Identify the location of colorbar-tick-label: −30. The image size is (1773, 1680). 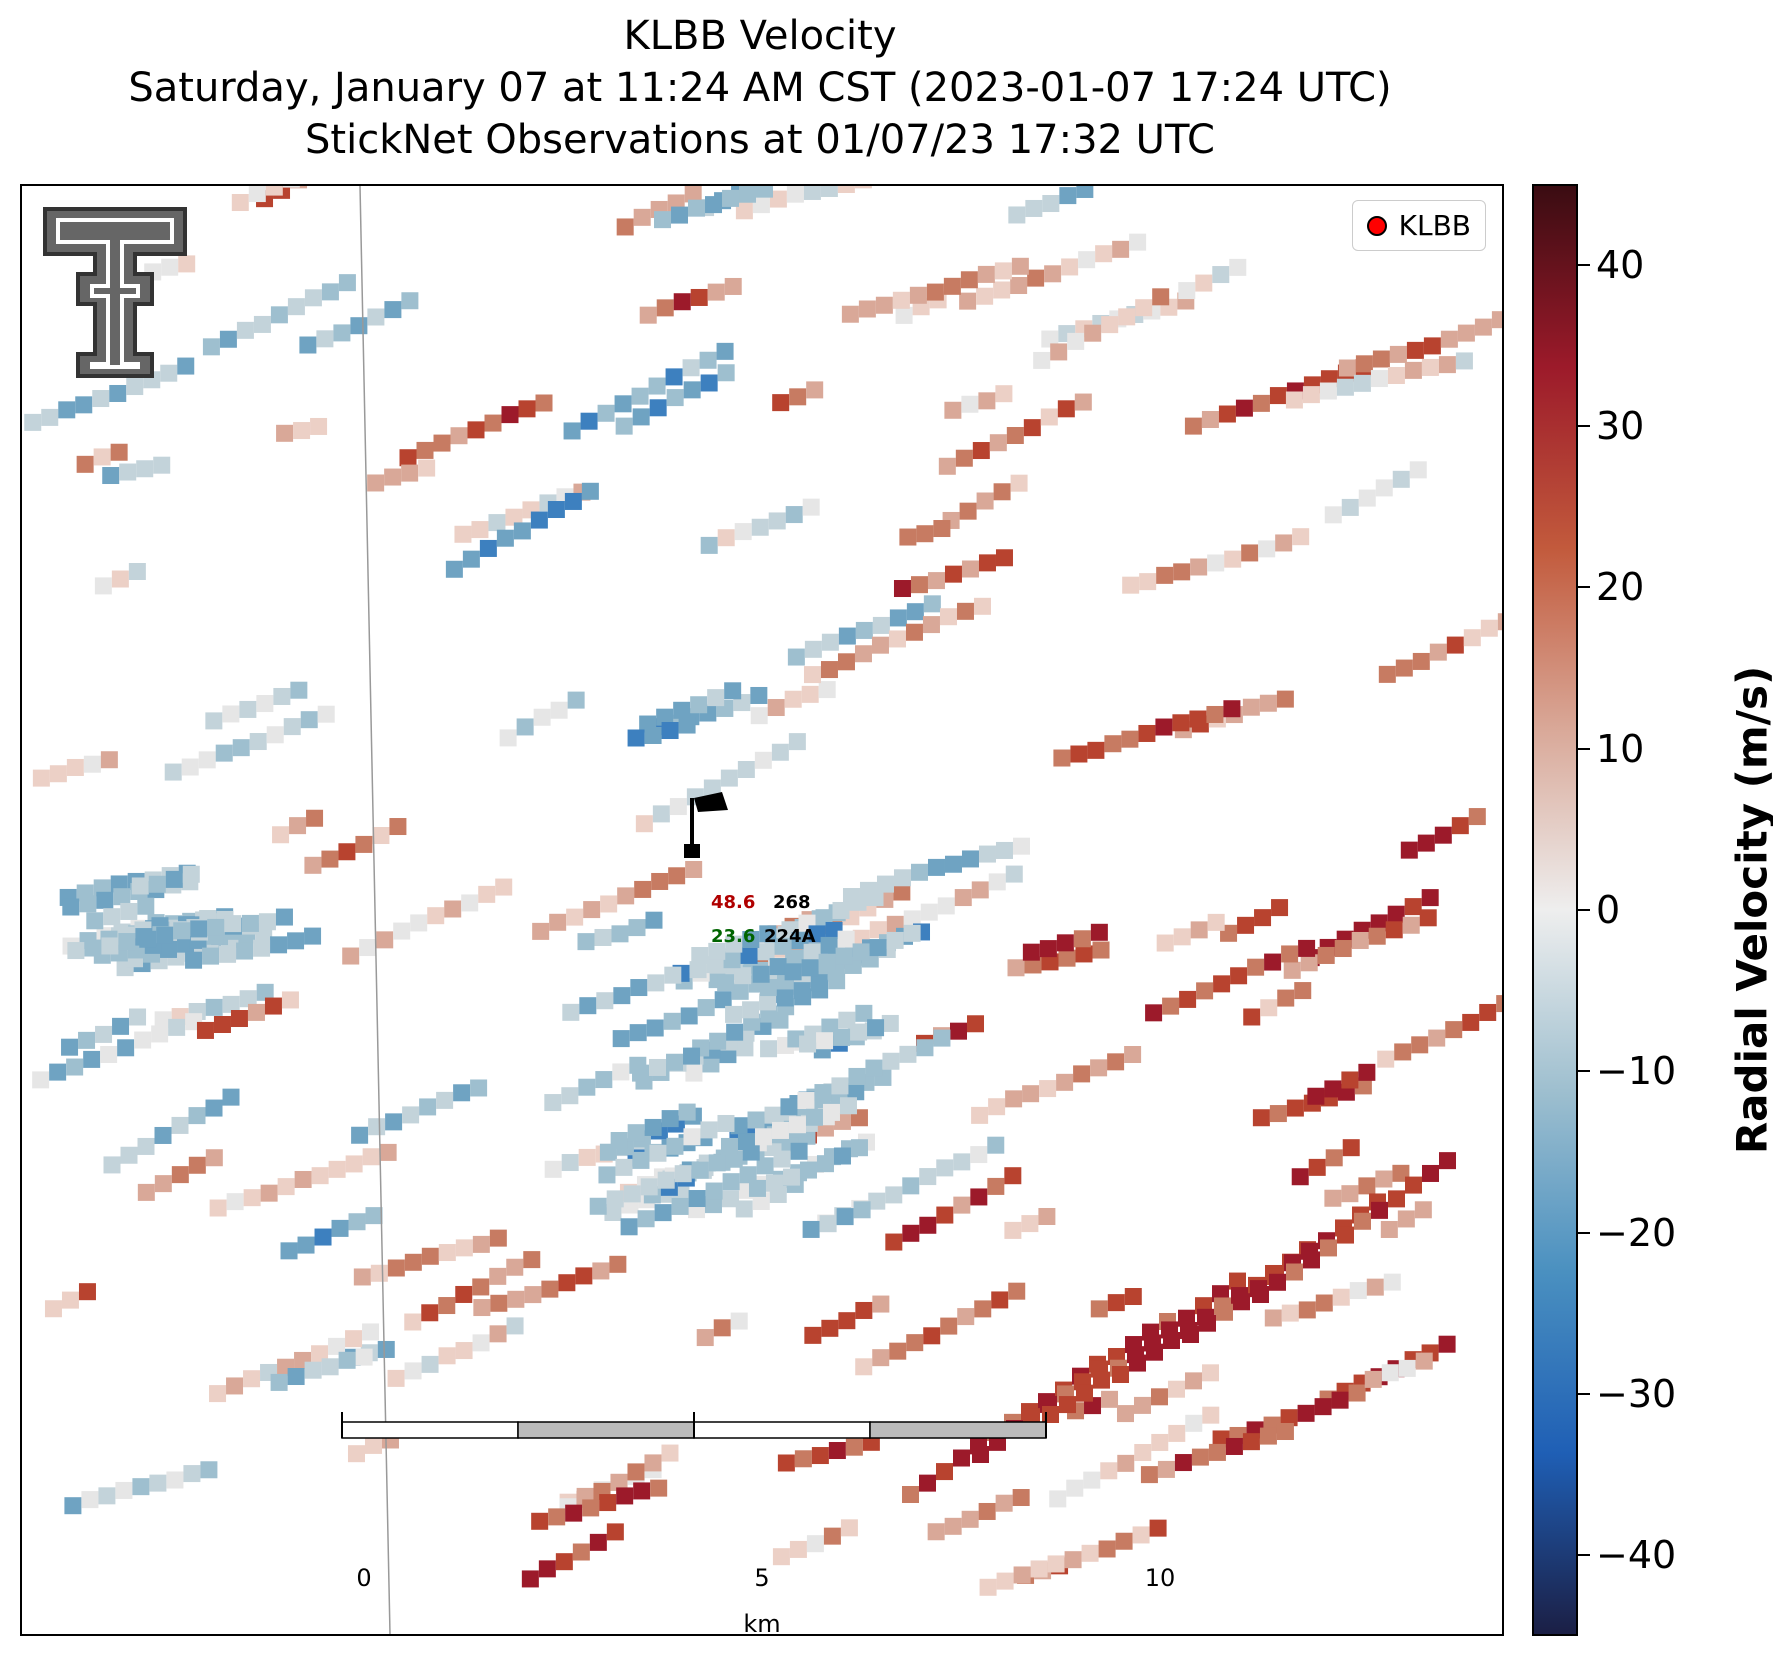
(1636, 1394).